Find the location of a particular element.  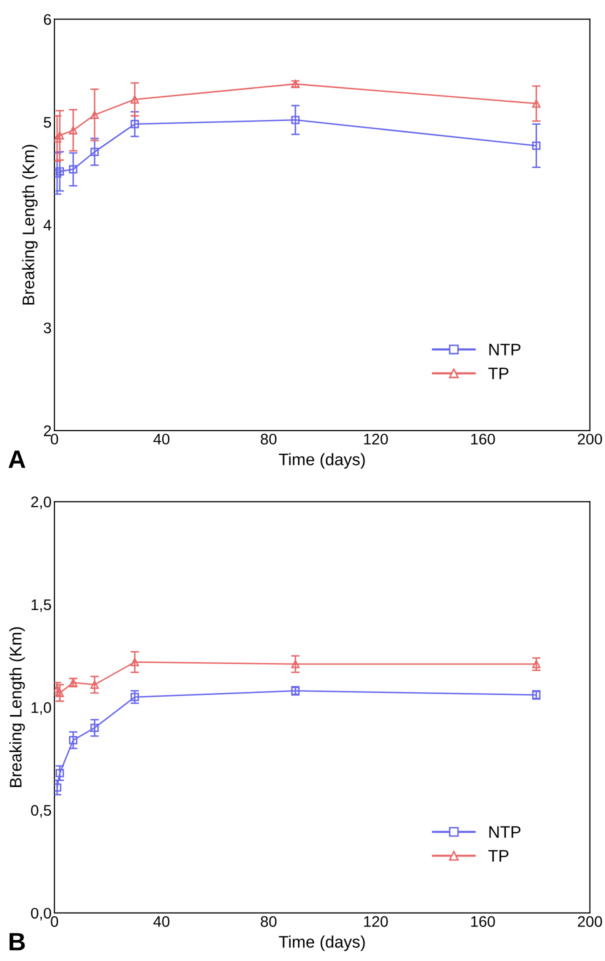

y-tick-label: 2 is located at coordinates (47, 430).